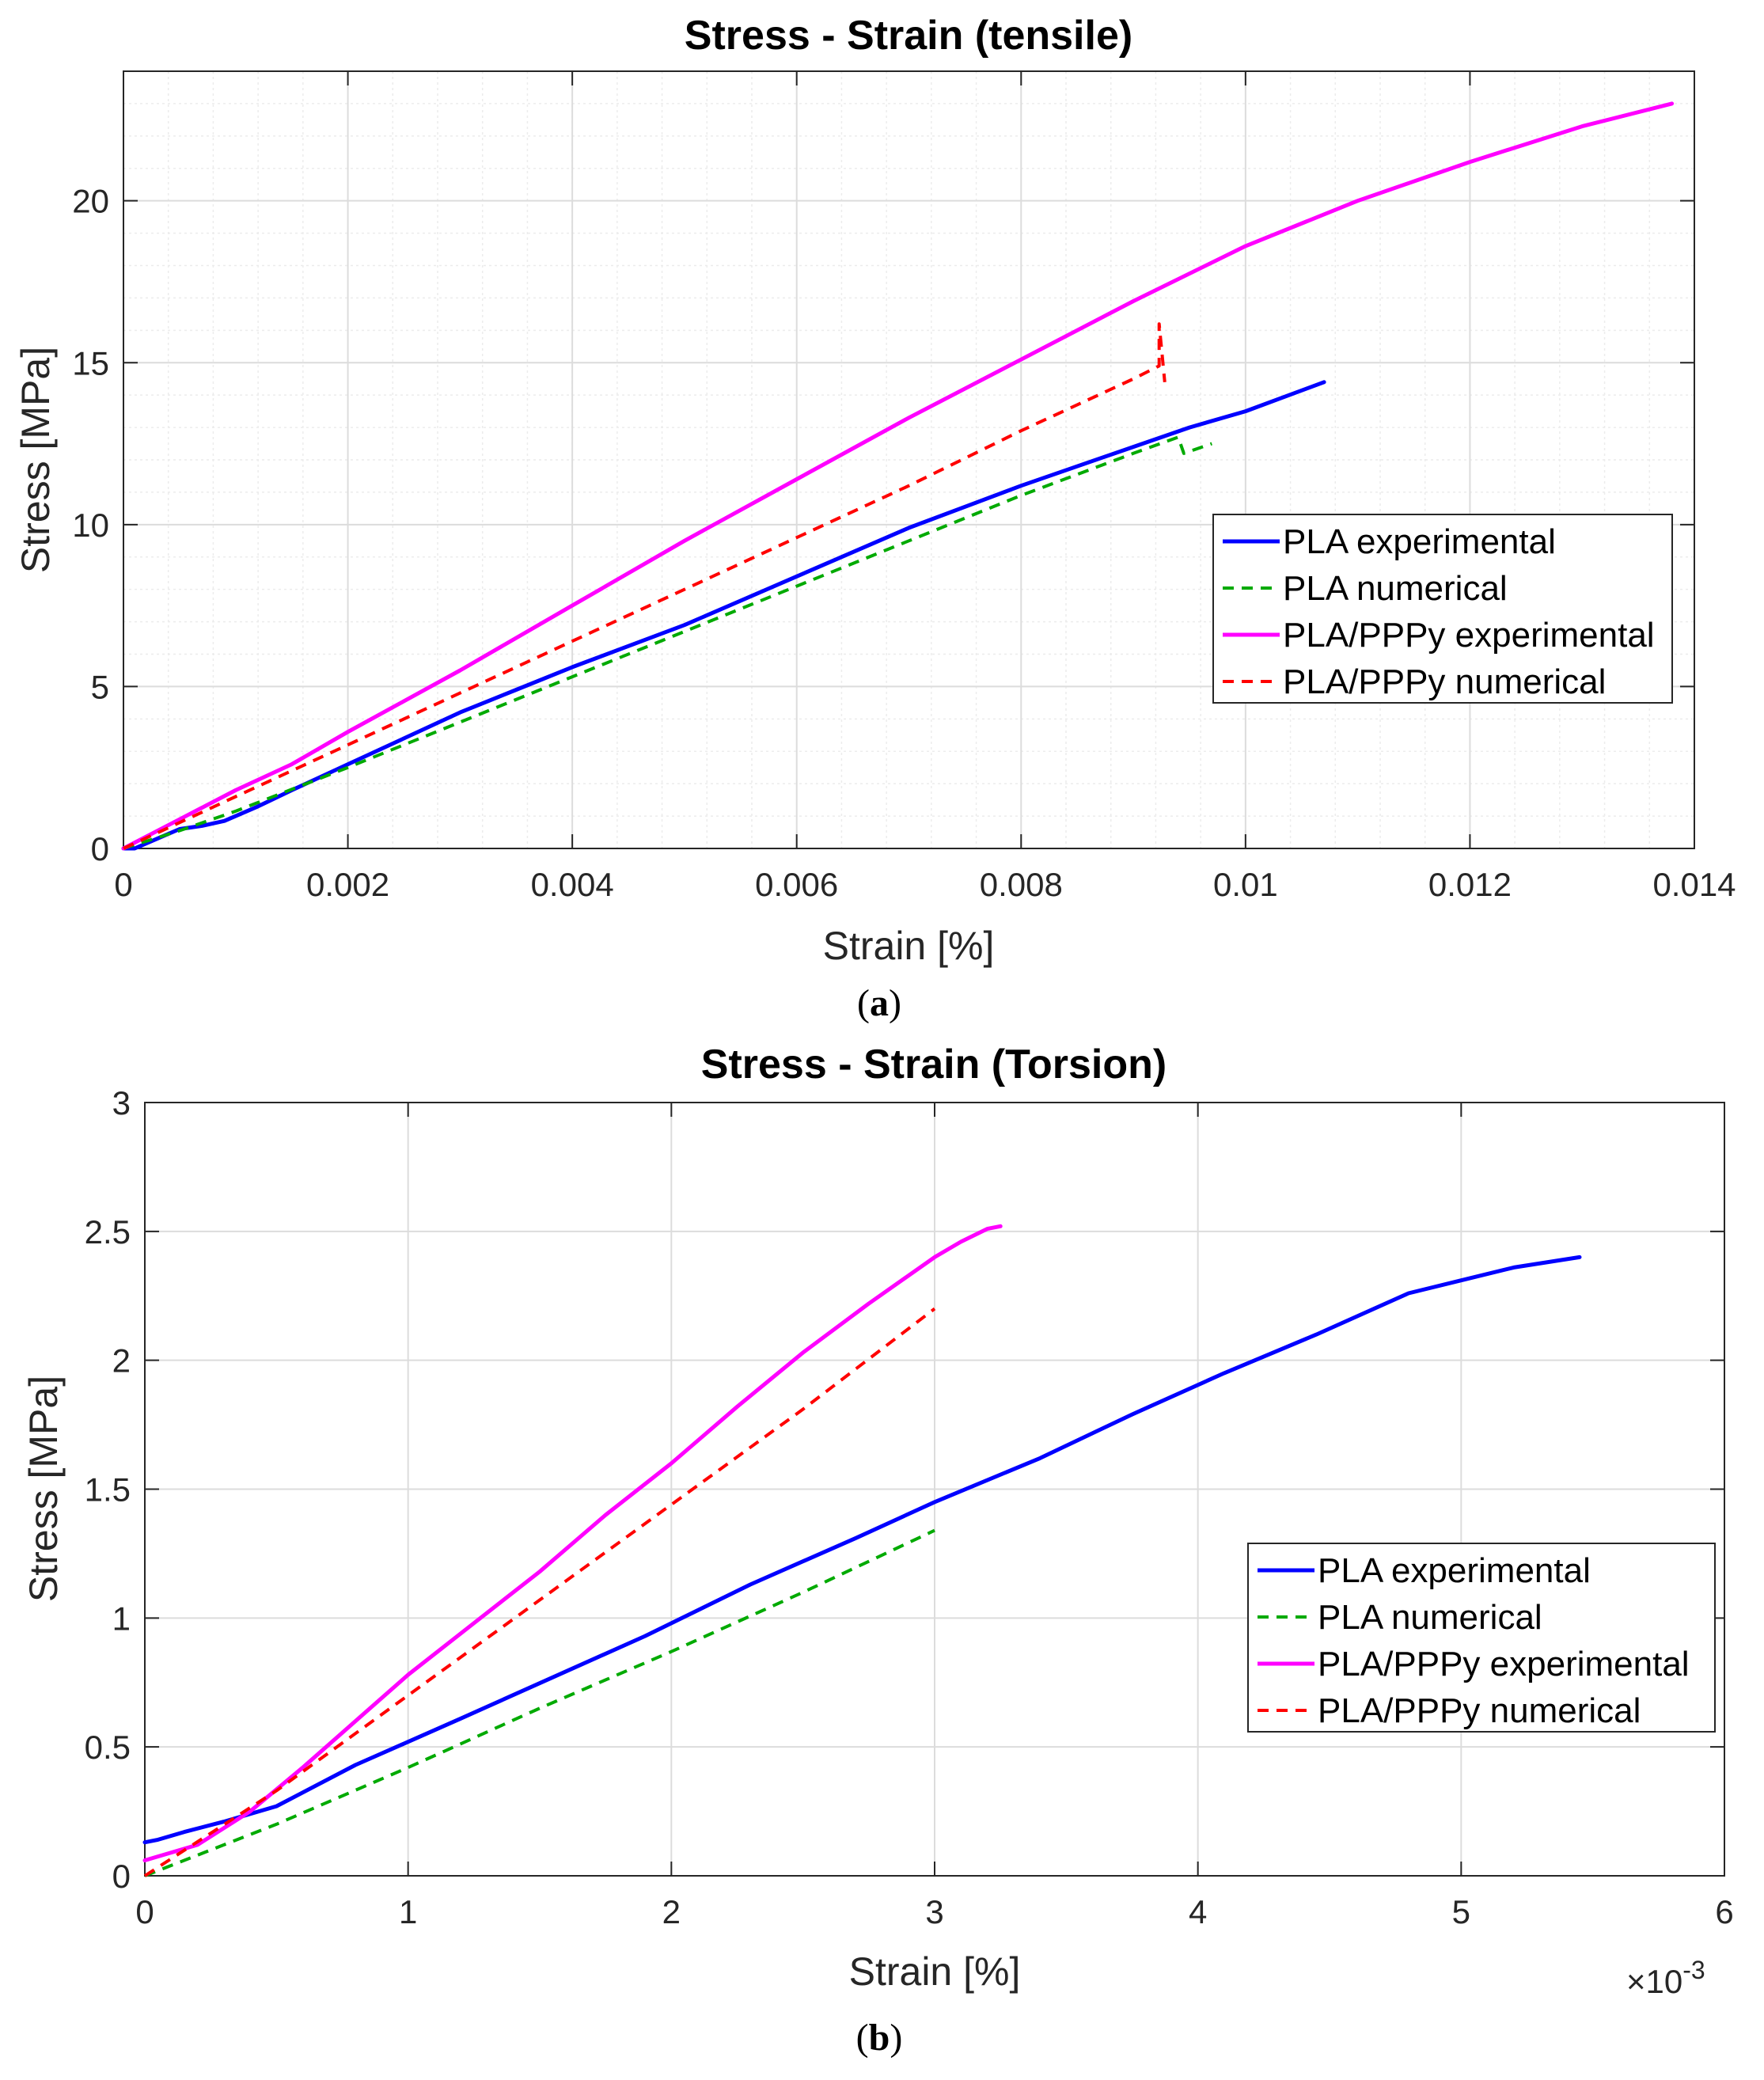  Describe the element at coordinates (1245, 884) in the screenshot. I see `chart-a-xtick-label: 0.01` at that location.